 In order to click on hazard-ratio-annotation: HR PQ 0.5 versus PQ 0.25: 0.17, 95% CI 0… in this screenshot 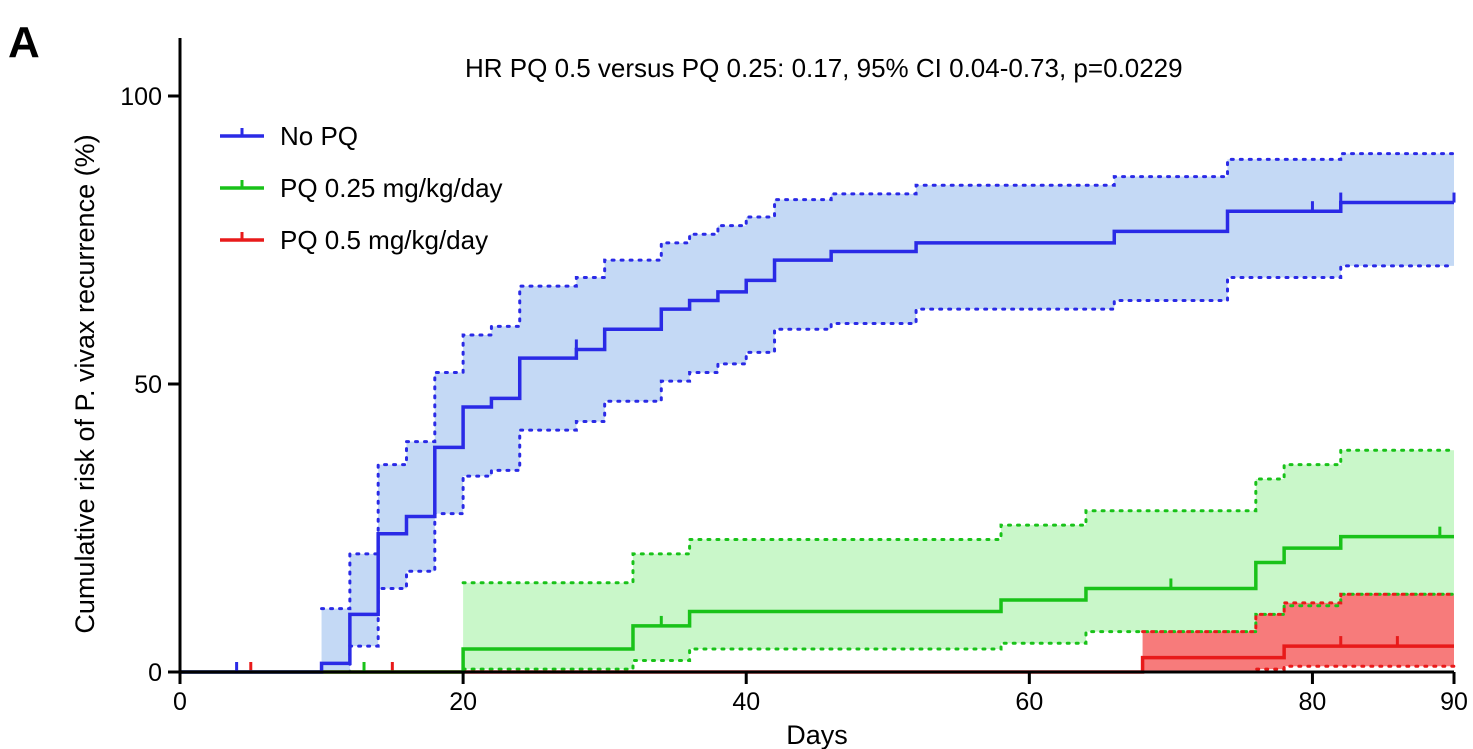, I will do `click(824, 68)`.